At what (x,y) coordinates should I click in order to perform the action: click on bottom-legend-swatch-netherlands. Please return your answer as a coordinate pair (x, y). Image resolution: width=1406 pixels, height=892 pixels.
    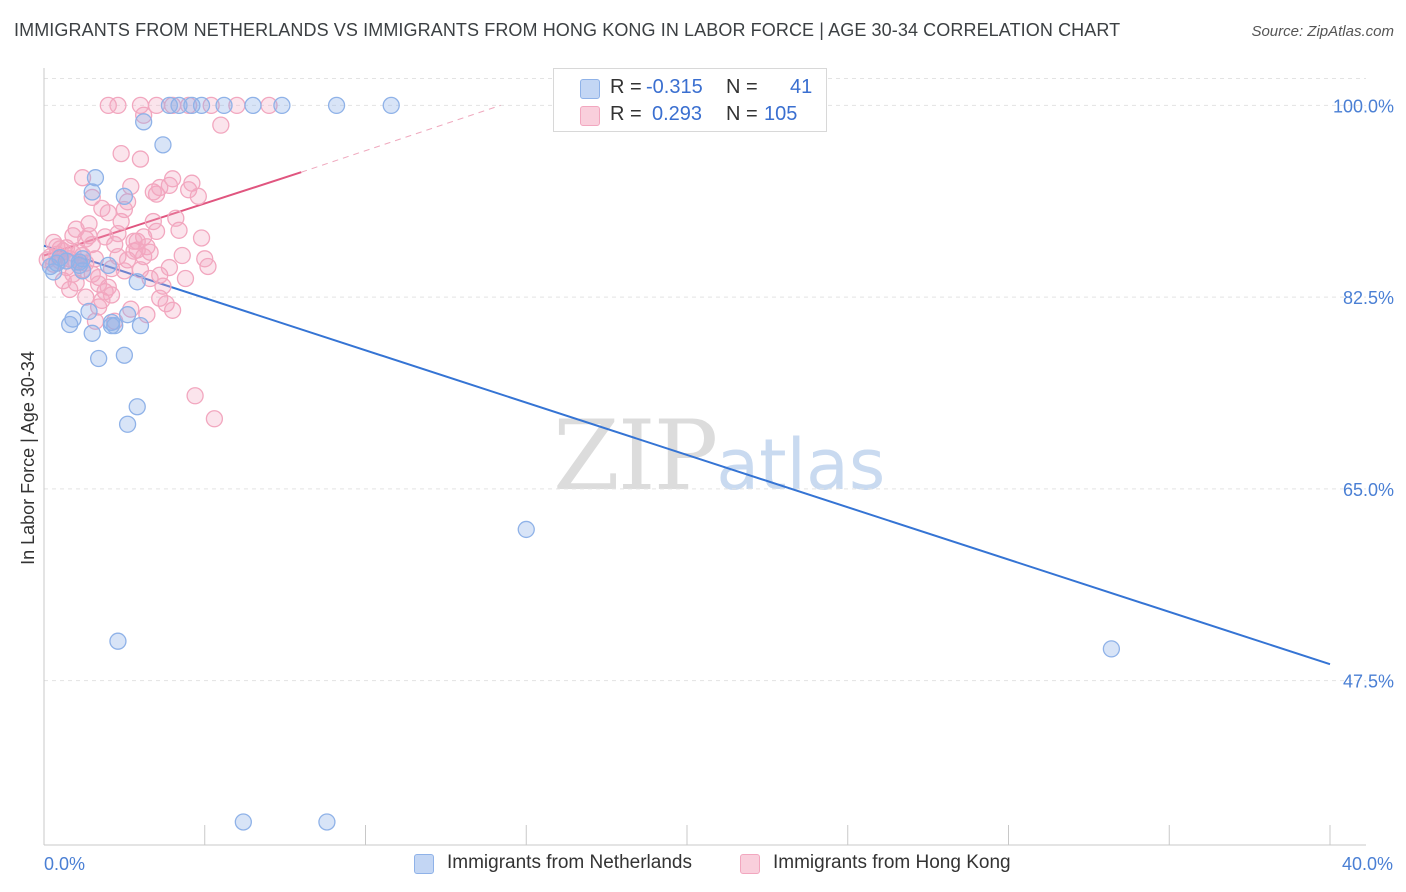
    Looking at the image, I should click on (424, 864).